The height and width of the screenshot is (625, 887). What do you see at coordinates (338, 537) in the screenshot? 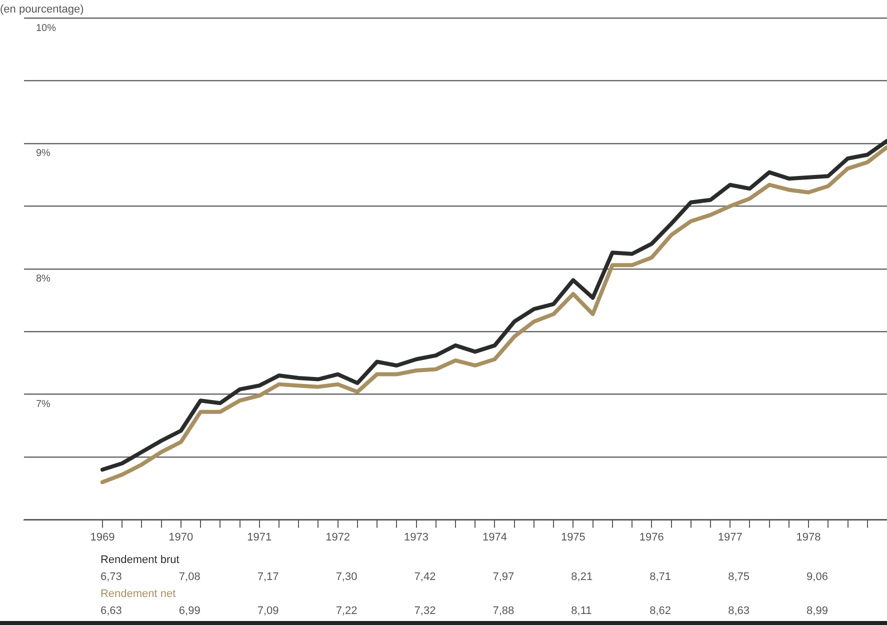
I see `x-tick-label: 1972` at bounding box center [338, 537].